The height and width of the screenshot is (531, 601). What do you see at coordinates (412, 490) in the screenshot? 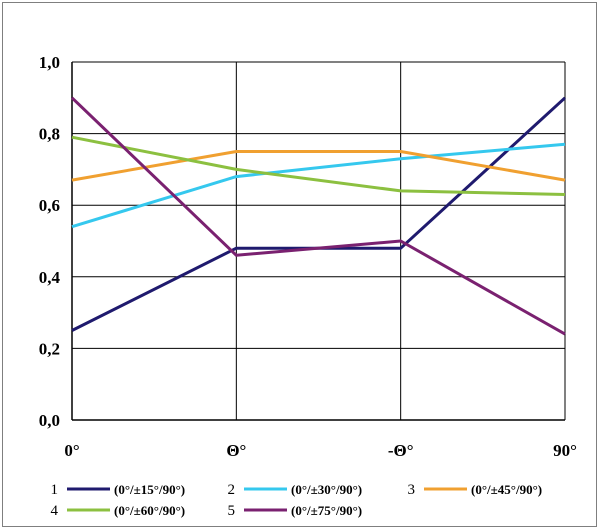
I see `legend-number: 3` at bounding box center [412, 490].